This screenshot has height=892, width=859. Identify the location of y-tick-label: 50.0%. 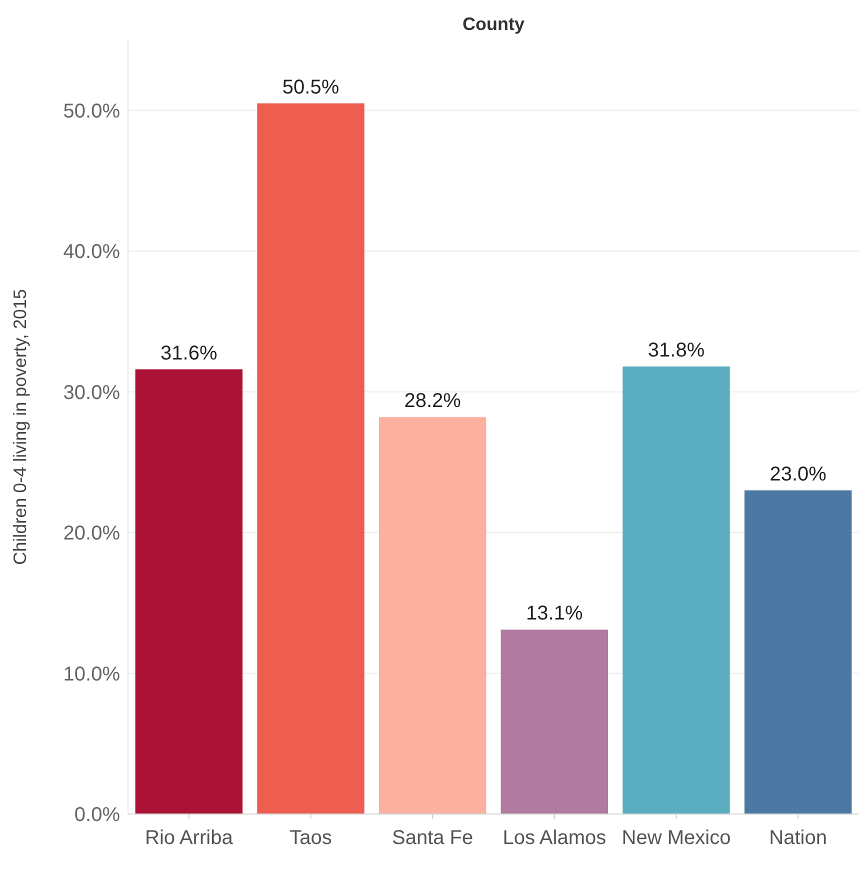
(91, 111).